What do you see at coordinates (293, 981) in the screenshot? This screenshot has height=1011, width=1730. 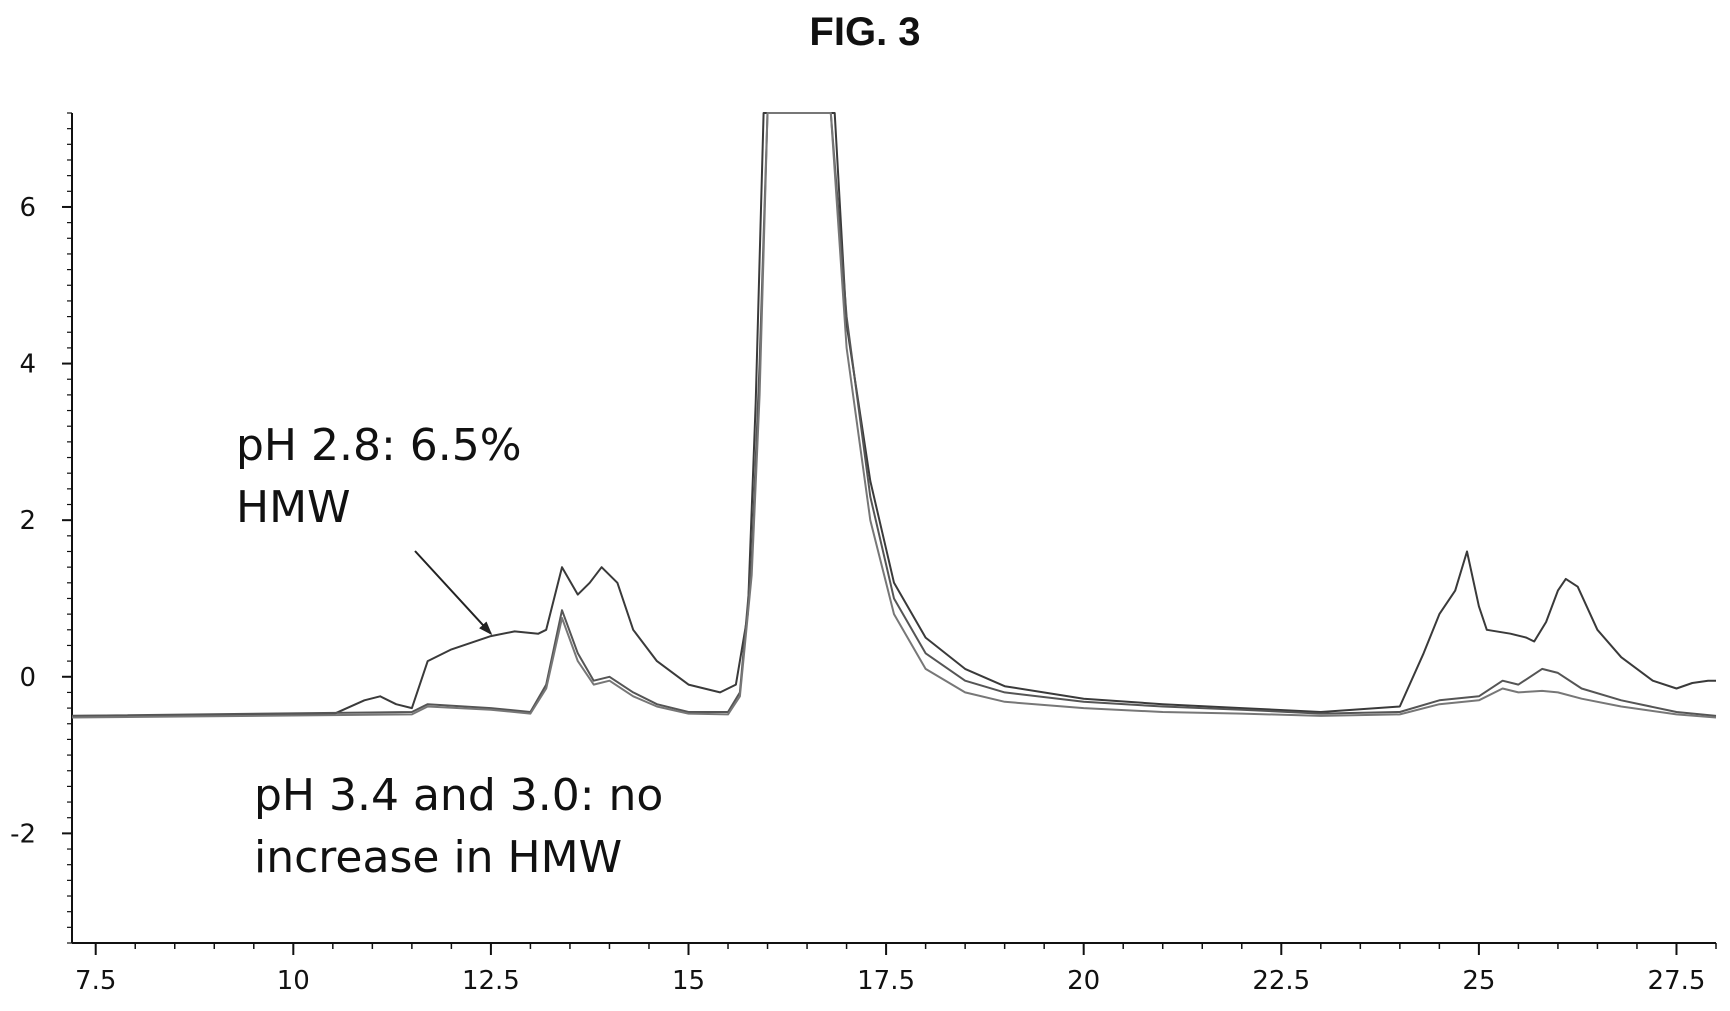 I see `x-tick-label: 10` at bounding box center [293, 981].